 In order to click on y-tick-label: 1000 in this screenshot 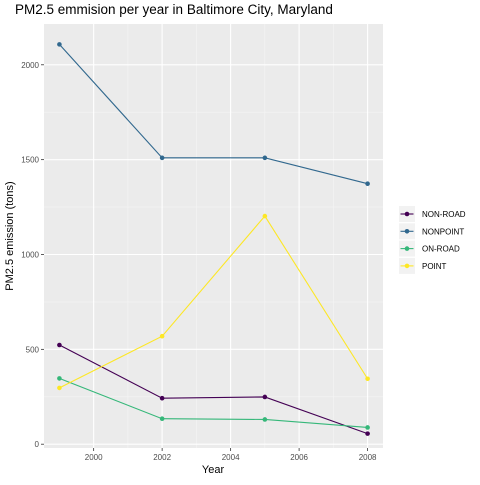, I will do `click(30, 254)`.